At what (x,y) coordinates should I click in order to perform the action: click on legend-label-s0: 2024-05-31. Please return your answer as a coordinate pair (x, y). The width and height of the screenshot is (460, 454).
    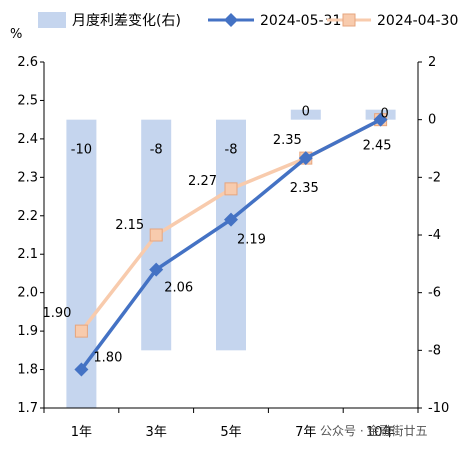
    Looking at the image, I should click on (300, 21).